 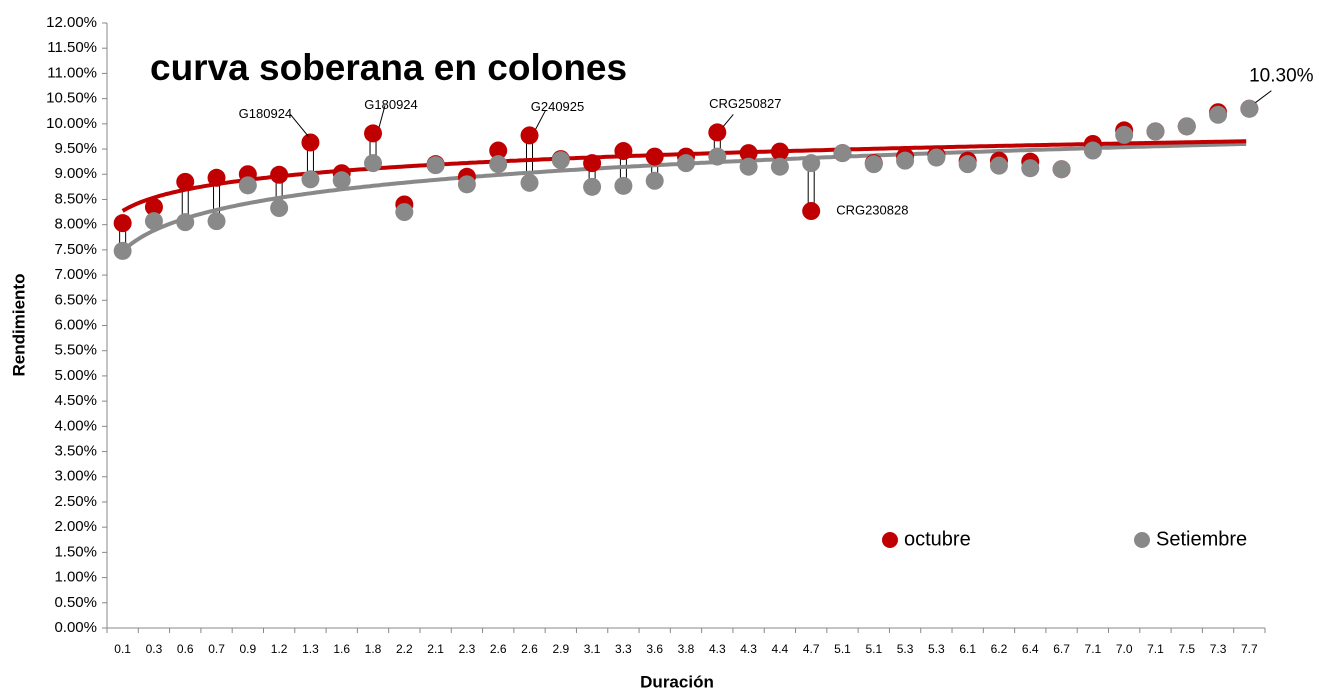 What do you see at coordinates (75, 526) in the screenshot?
I see `y-tick-label: 2.00%` at bounding box center [75, 526].